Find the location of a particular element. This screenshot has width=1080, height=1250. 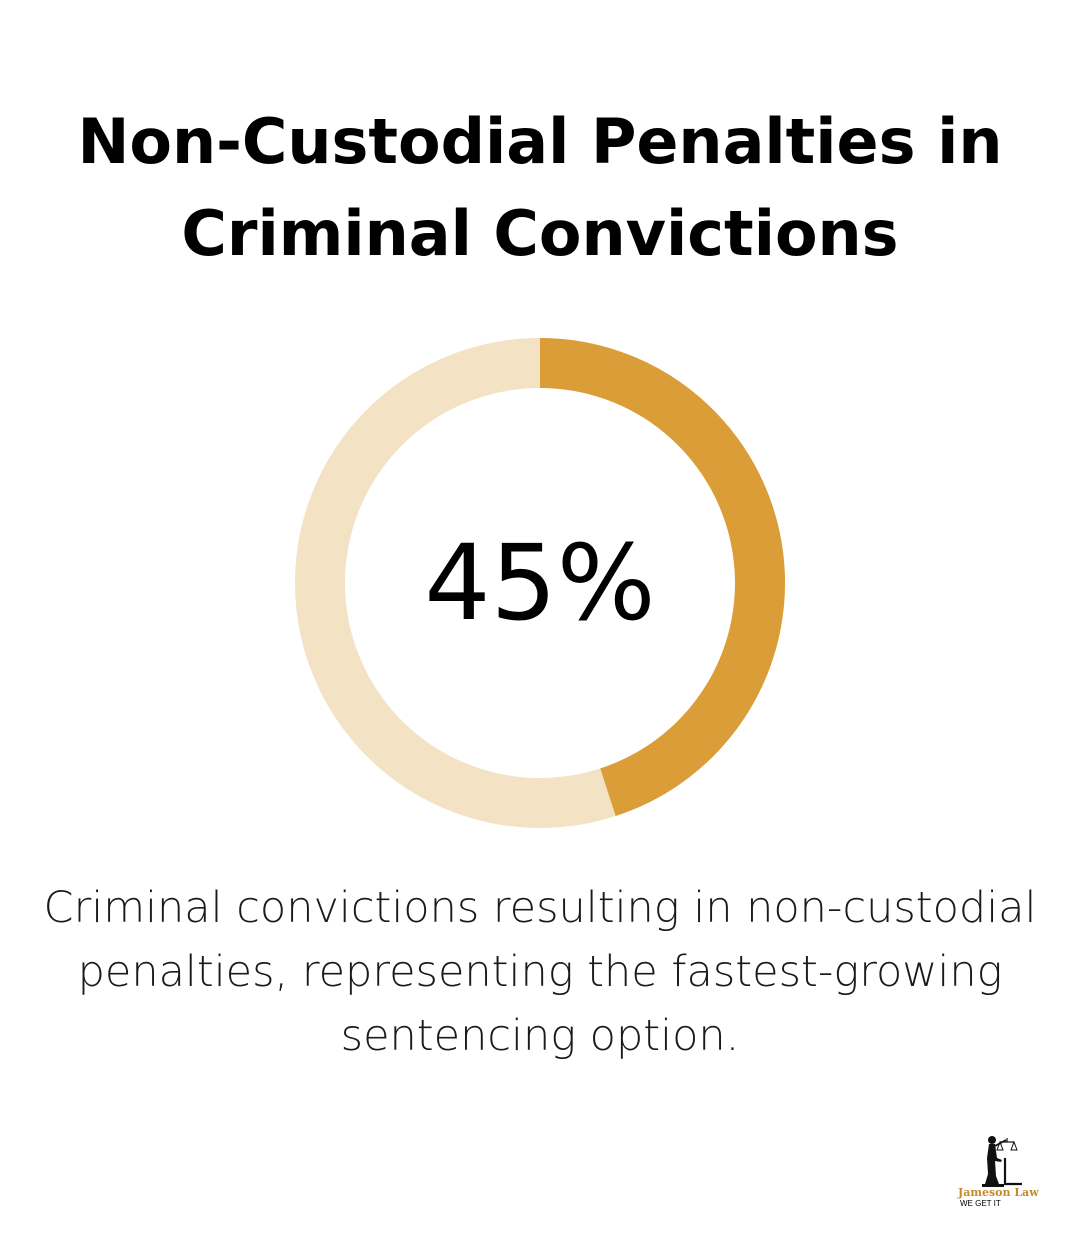

jameson-law-logo is located at coordinates (1002, 1161).